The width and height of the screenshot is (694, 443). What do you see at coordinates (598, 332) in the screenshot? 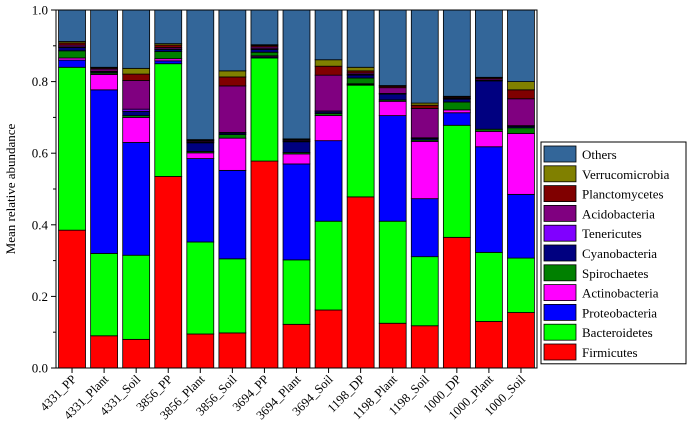
I see `legend-item-bacteroidetes: Bacteroidetes` at bounding box center [598, 332].